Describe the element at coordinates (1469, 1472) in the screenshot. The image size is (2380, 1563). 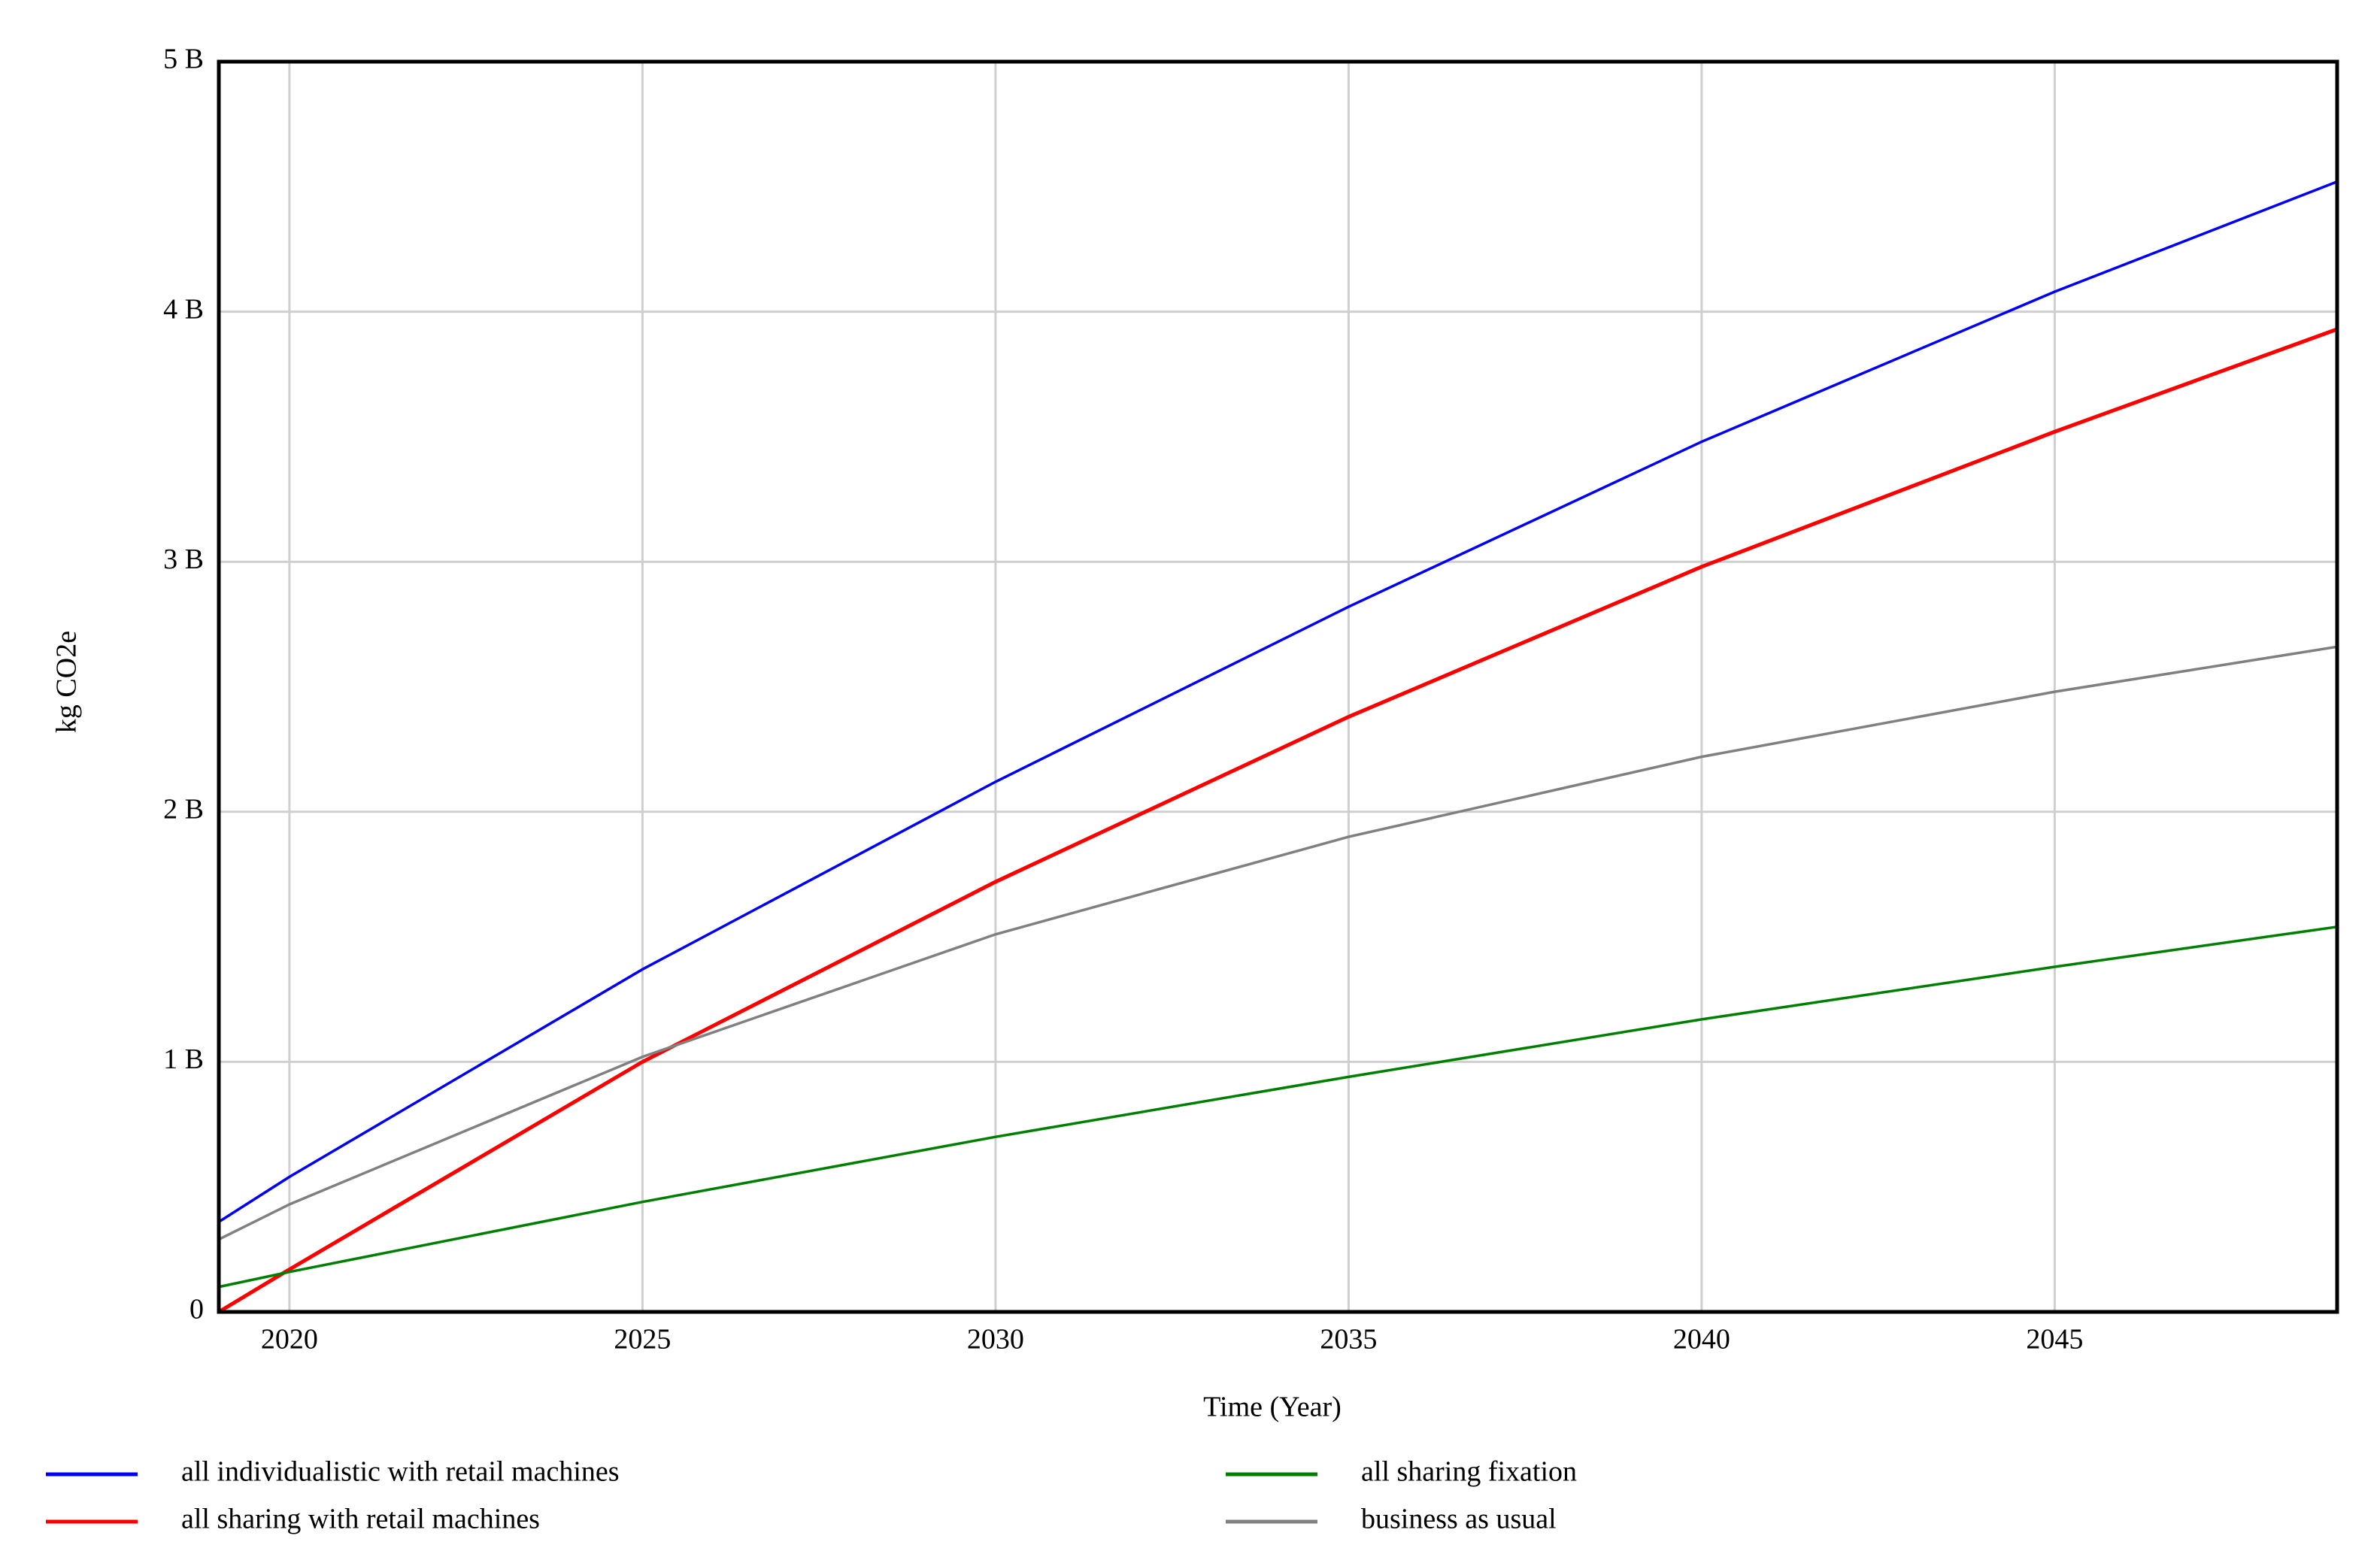
I see `legend-label: all sharing fixation` at that location.